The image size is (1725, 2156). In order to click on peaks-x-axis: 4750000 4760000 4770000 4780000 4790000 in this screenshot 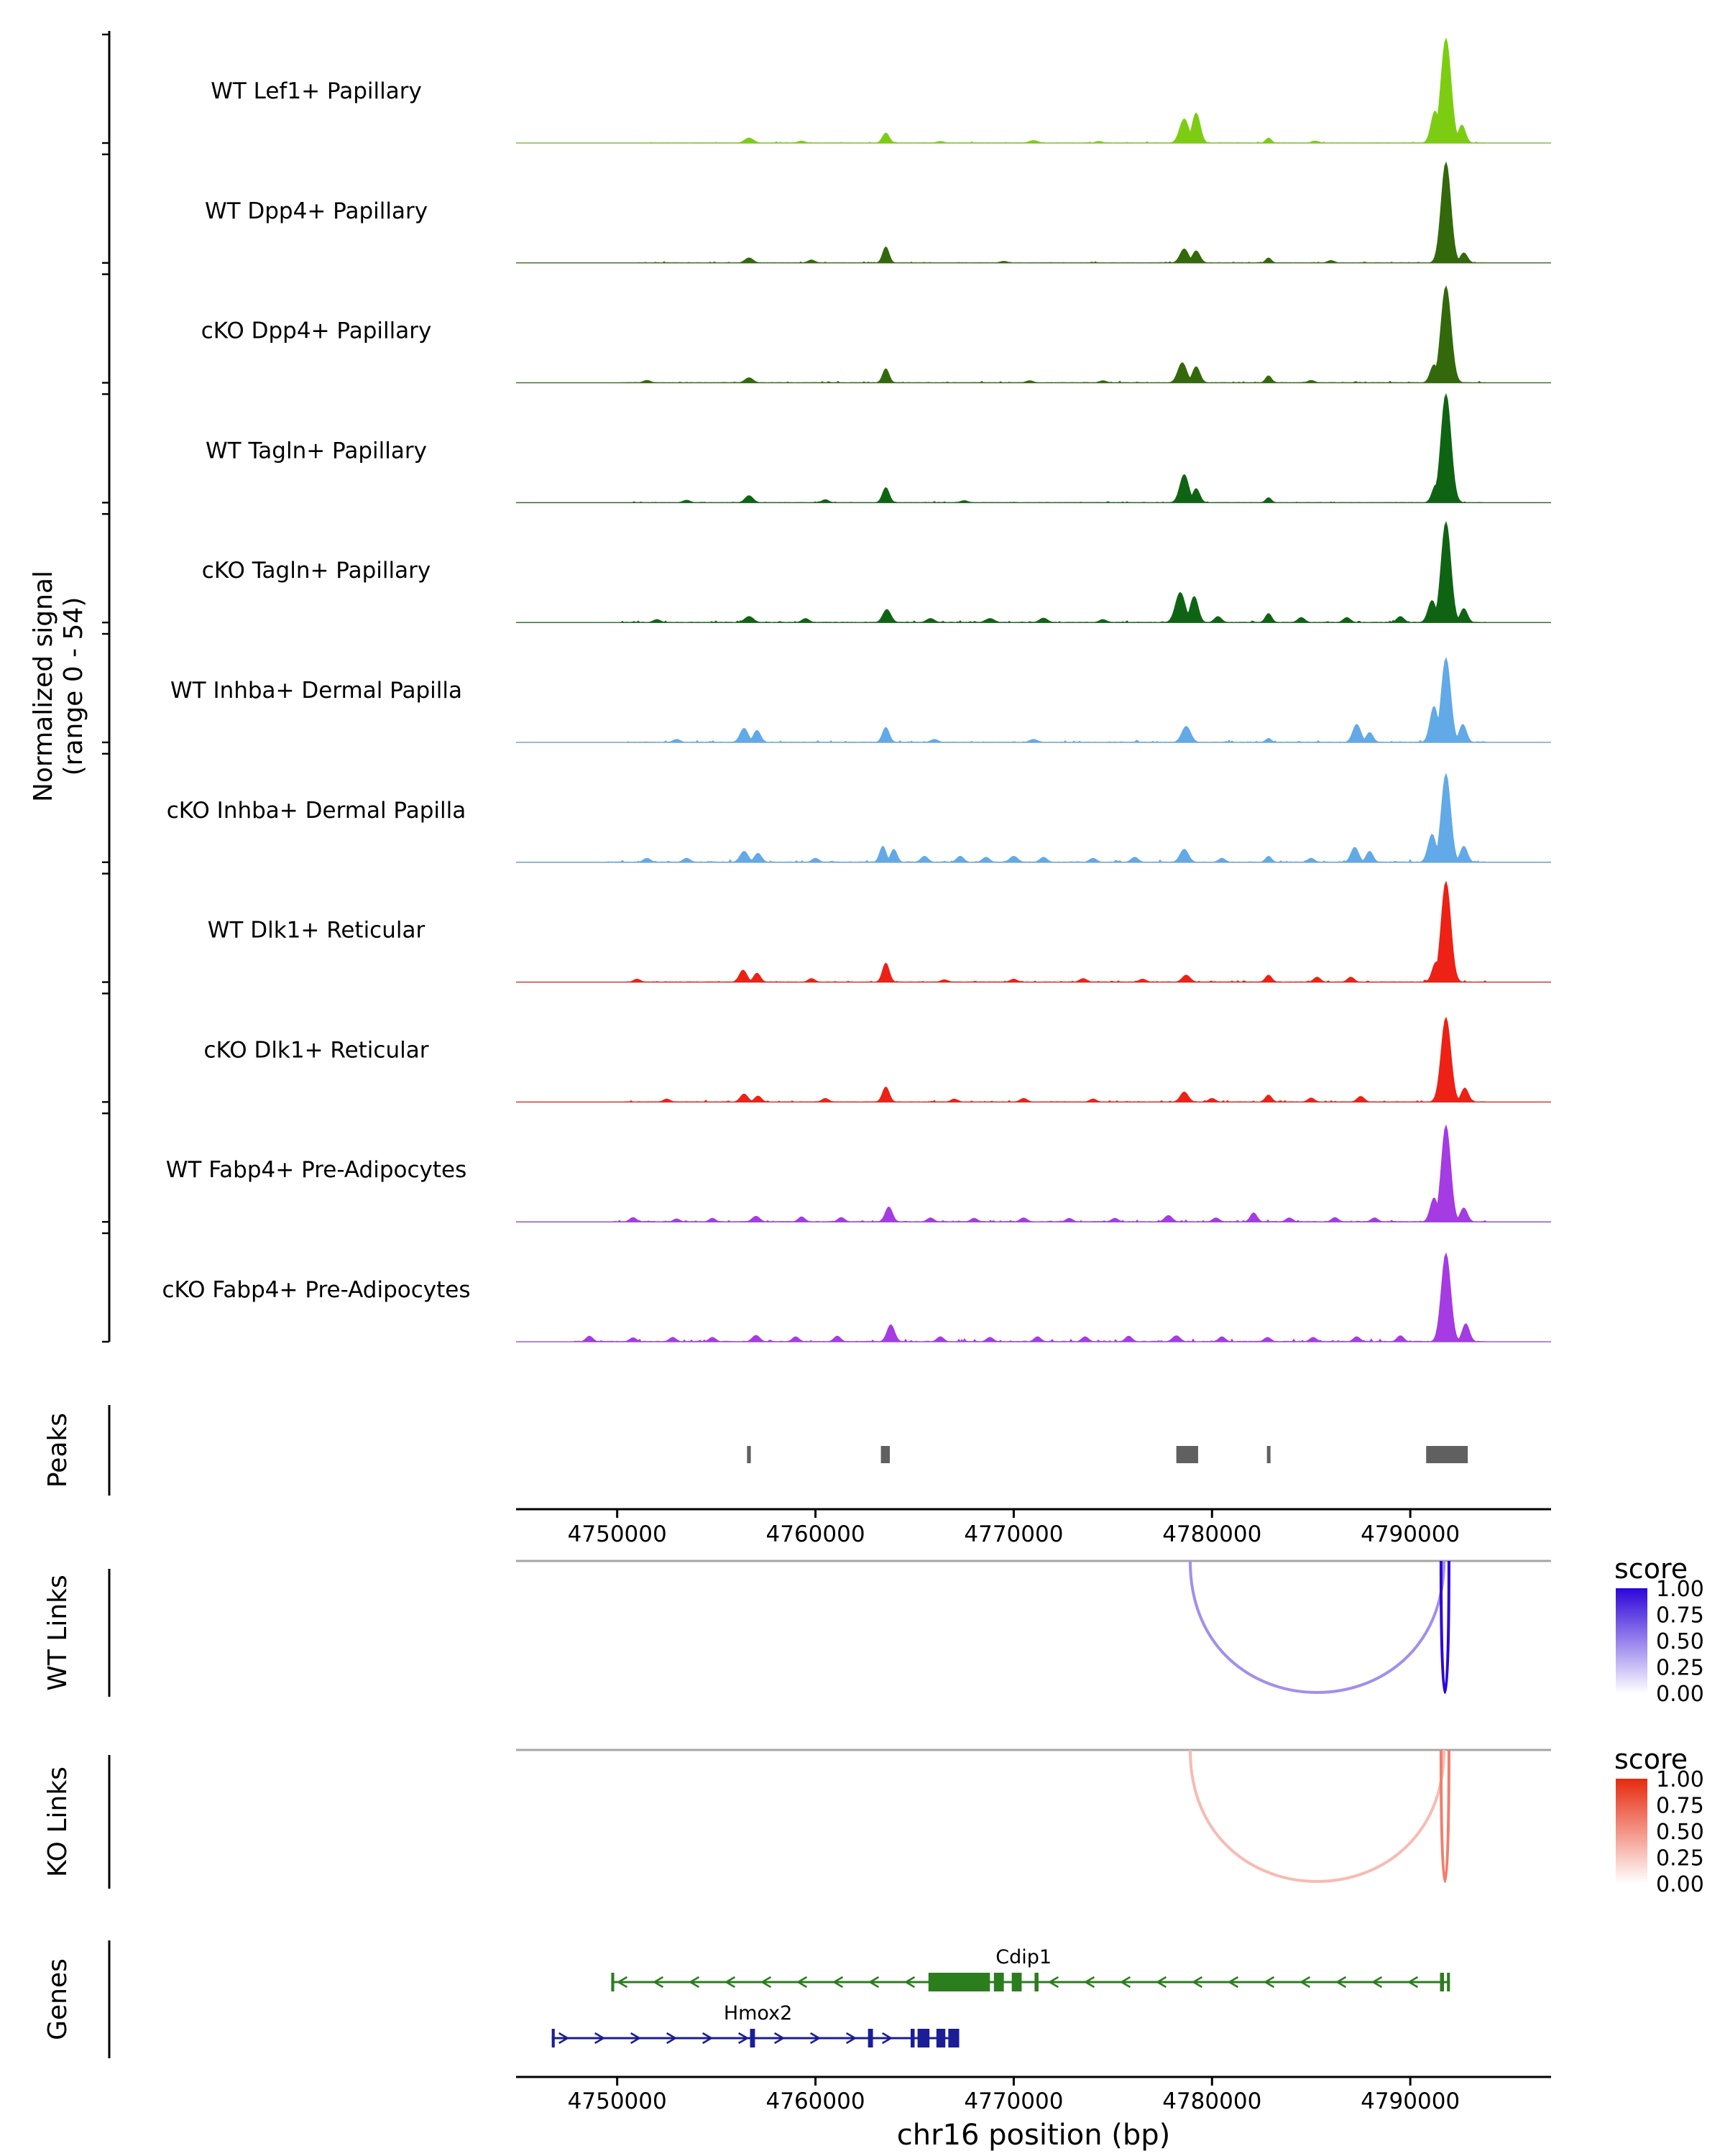, I will do `click(1033, 1527)`.